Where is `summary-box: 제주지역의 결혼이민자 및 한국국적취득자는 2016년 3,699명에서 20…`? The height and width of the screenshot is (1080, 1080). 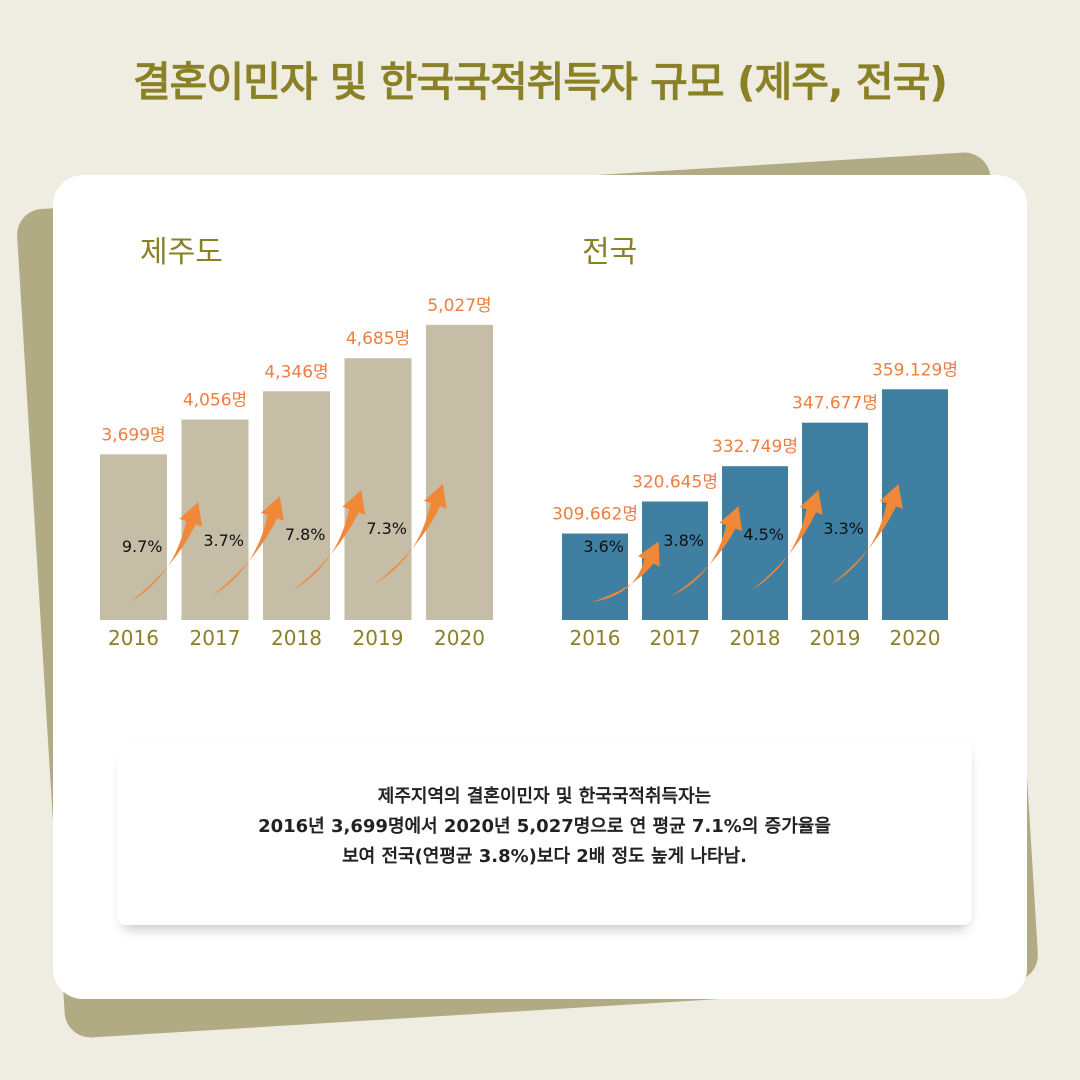 summary-box: 제주지역의 결혼이민자 및 한국국적취득자는 2016년 3,699명에서 20… is located at coordinates (544, 833).